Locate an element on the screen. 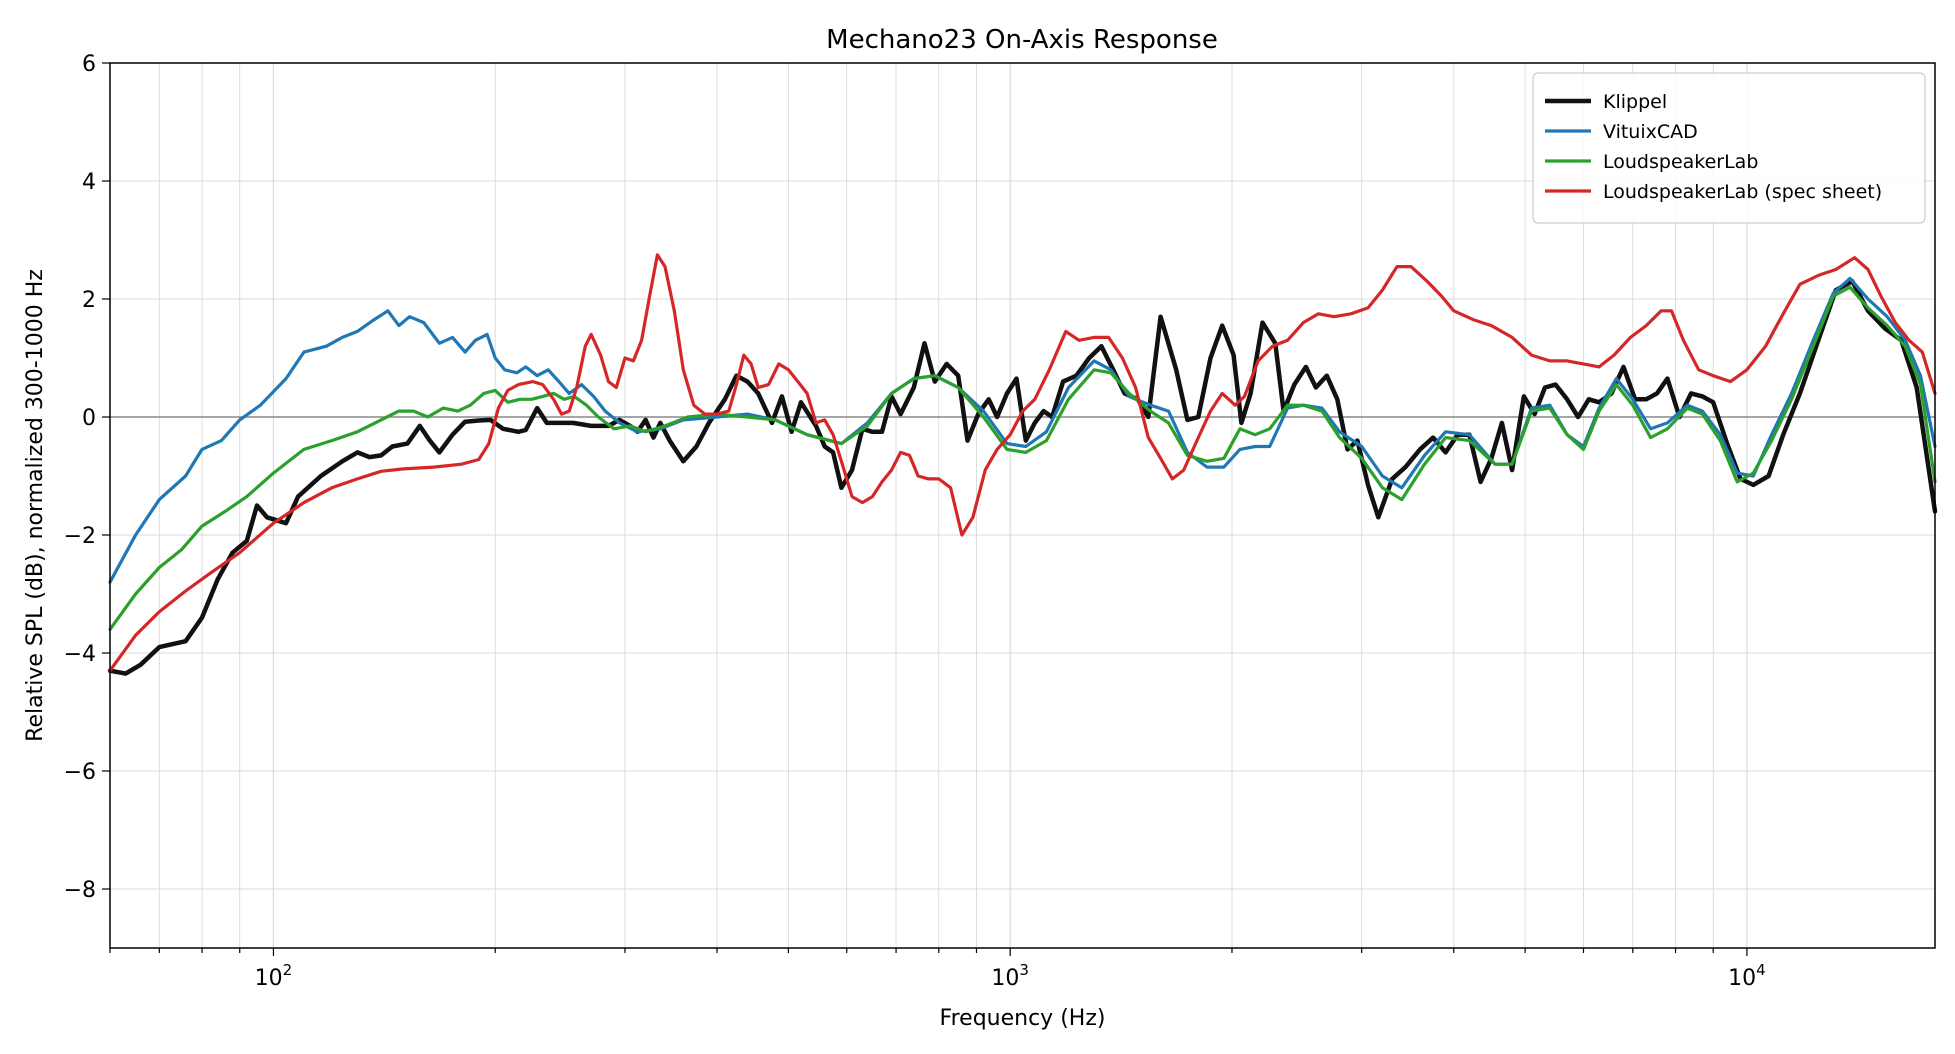  legend-label: Klippel is located at coordinates (1635, 102).